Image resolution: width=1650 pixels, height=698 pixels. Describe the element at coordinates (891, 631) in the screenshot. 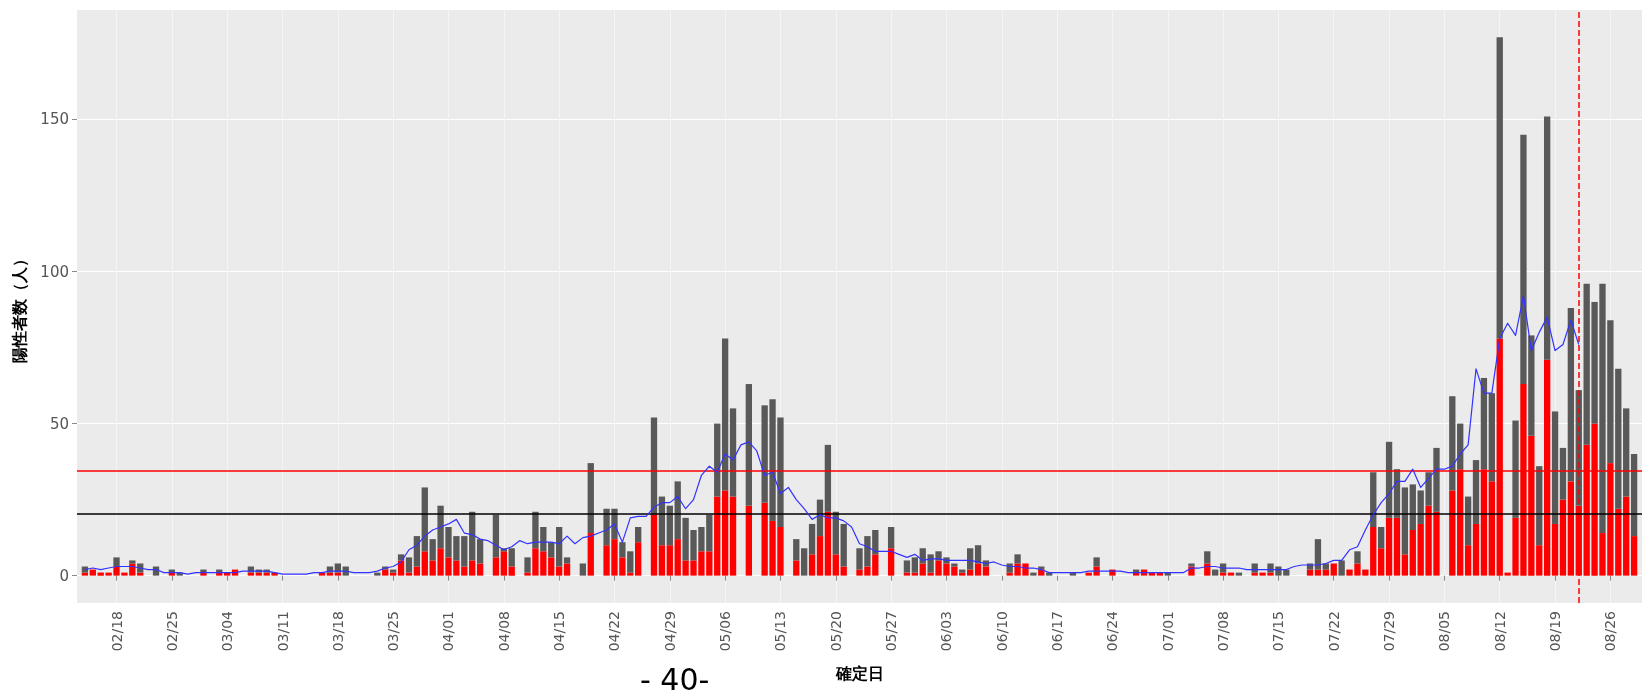

I see `x-tick-label: 05/27` at that location.